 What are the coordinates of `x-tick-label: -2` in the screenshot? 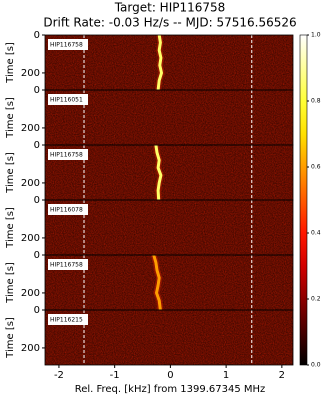 It's located at (59, 375).